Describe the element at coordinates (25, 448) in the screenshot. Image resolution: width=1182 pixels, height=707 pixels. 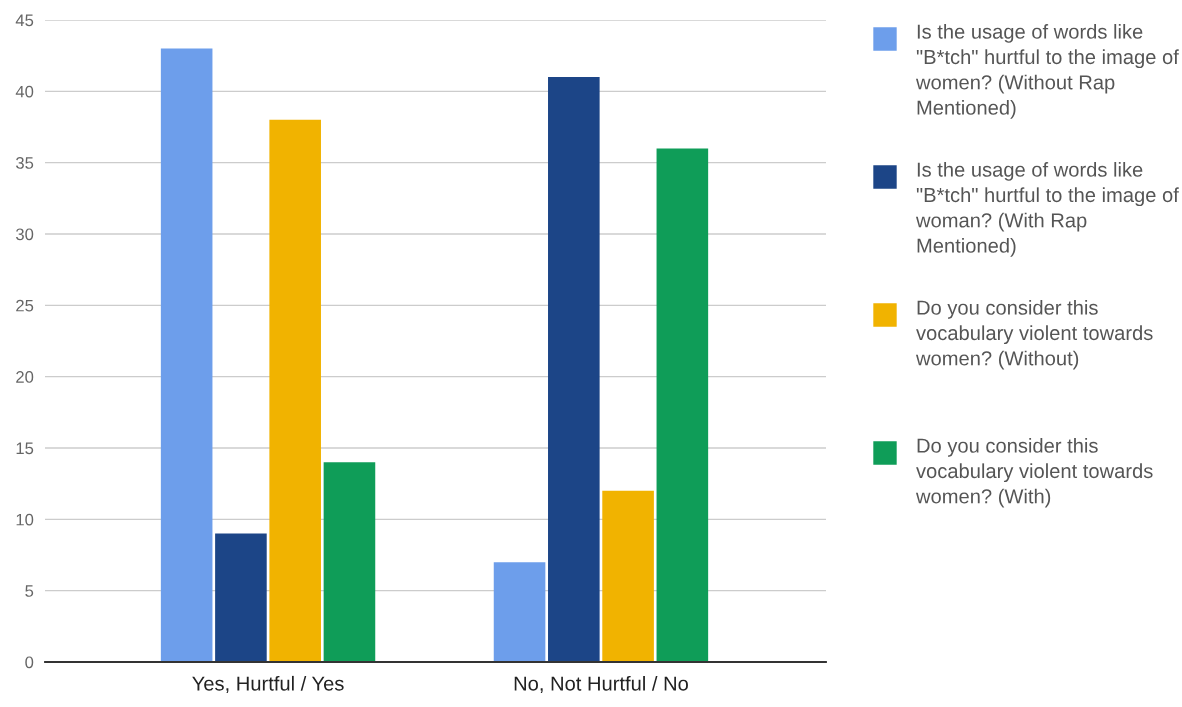
I see `y-tick-label: 15` at that location.